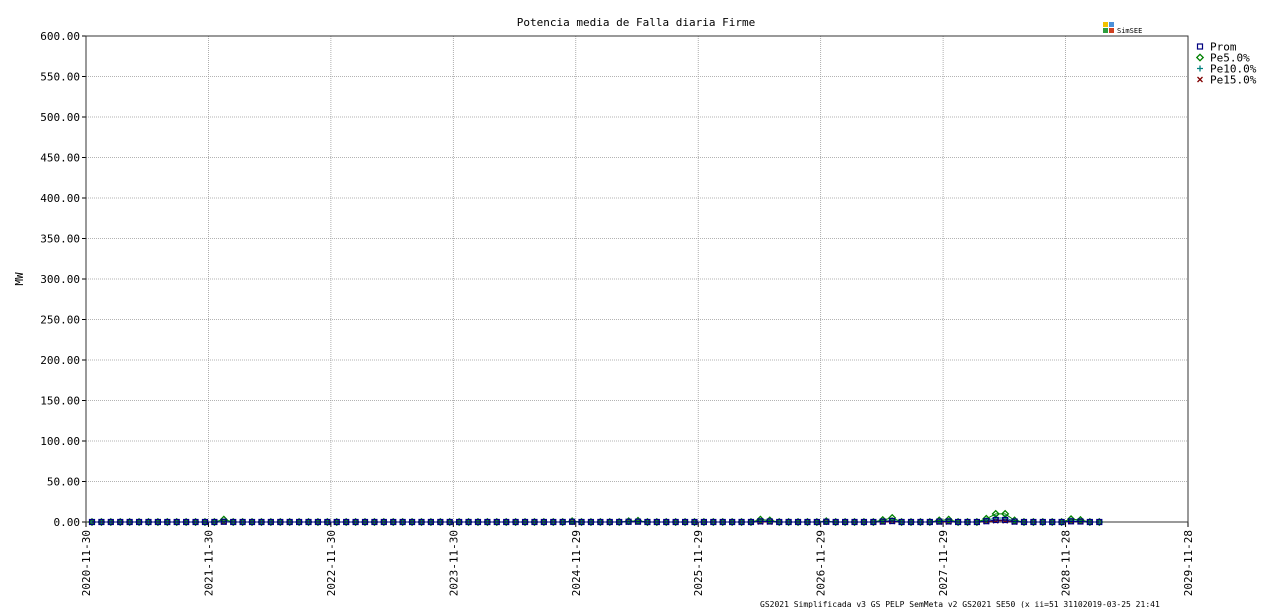  I want to click on y-tick-label: 600.00, so click(60, 36).